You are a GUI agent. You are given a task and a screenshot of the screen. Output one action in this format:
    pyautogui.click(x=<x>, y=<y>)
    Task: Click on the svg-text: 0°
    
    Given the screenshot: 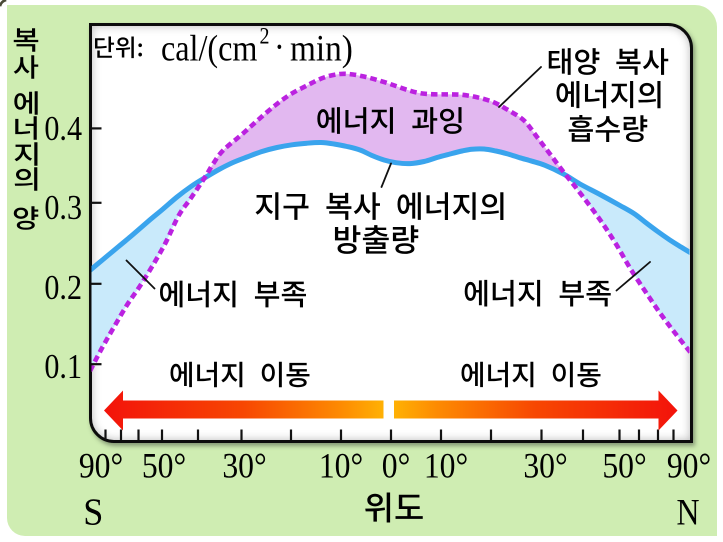 What is the action you would take?
    pyautogui.click(x=396, y=466)
    